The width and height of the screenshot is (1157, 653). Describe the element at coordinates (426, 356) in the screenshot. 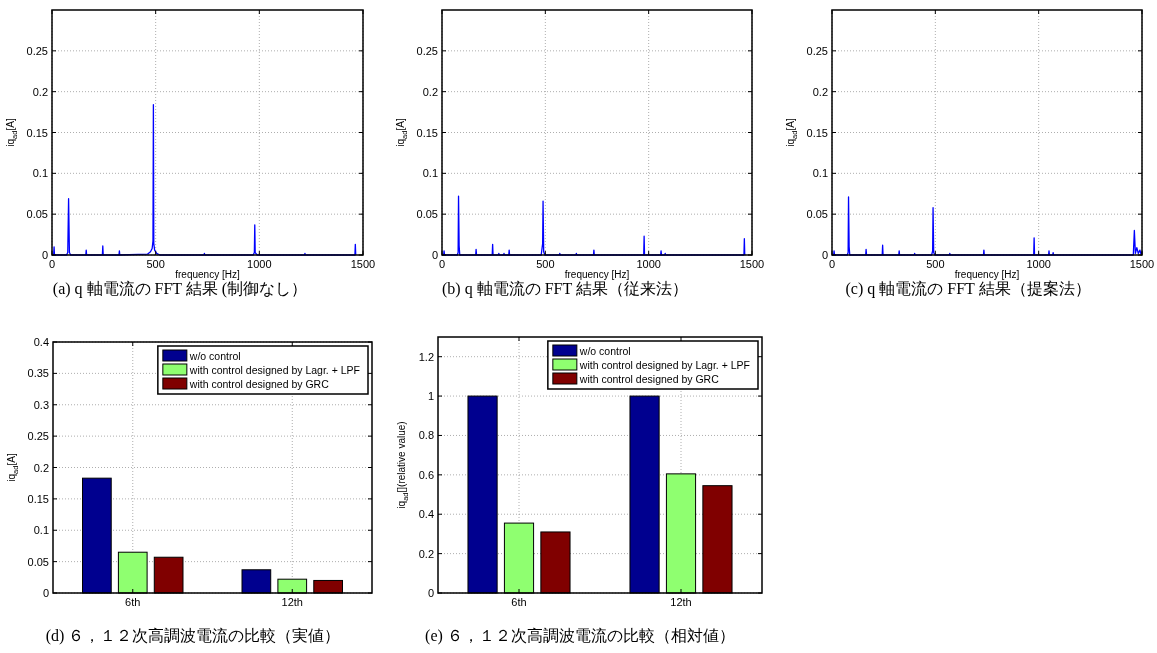

I see `y-tick-label: 1.2` at that location.